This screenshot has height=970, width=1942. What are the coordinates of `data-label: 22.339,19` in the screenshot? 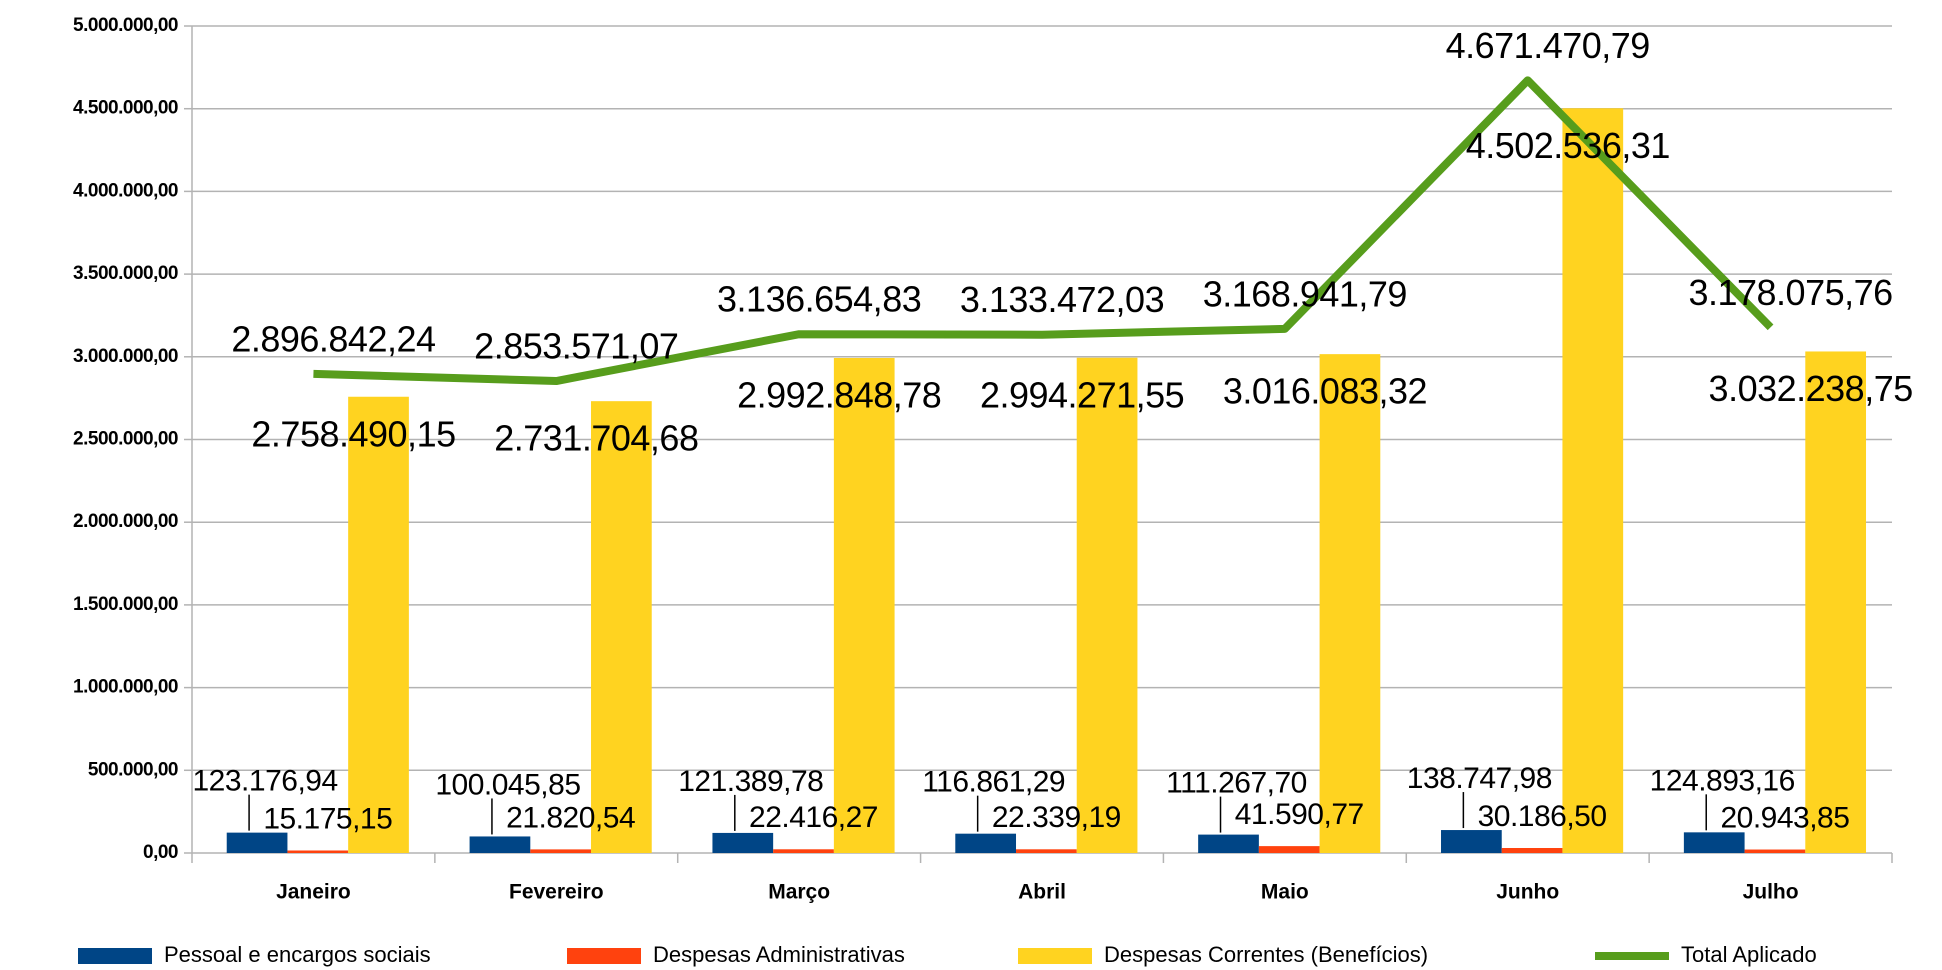 It's located at (1056, 817).